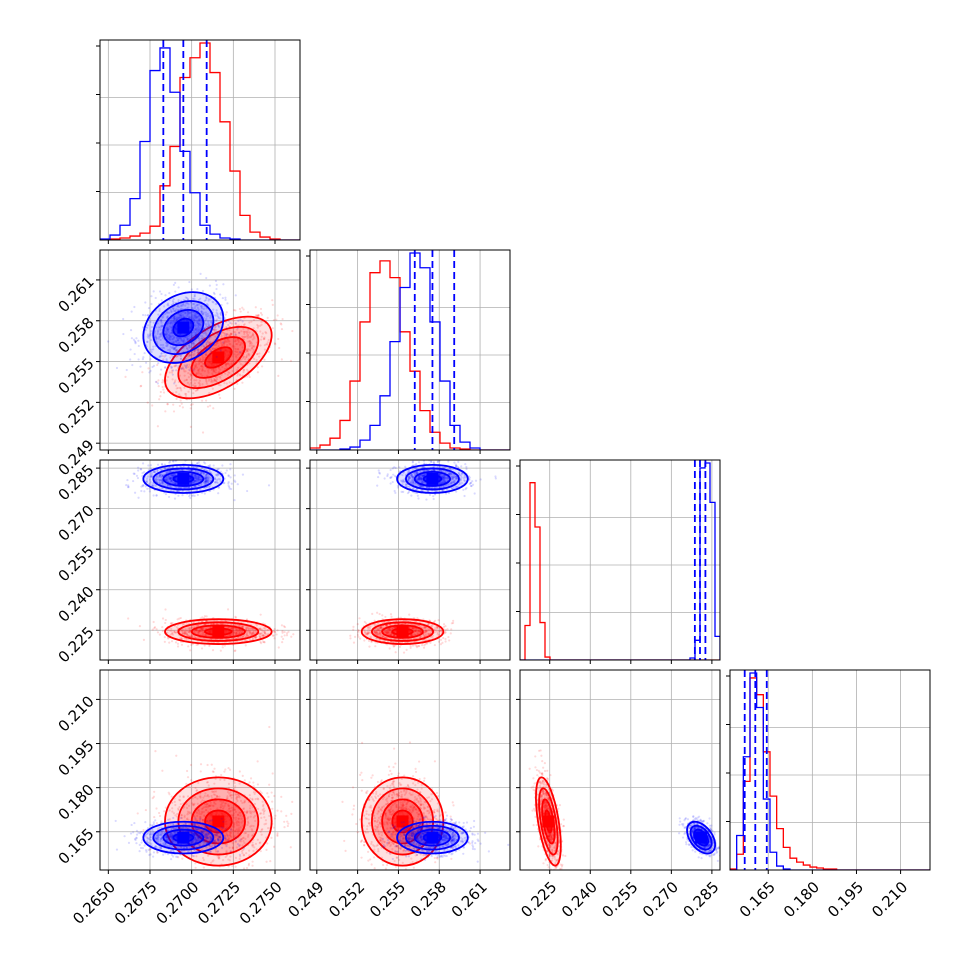 This screenshot has width=970, height=970. I want to click on y-tick-label: 0.240, so click(76, 604).